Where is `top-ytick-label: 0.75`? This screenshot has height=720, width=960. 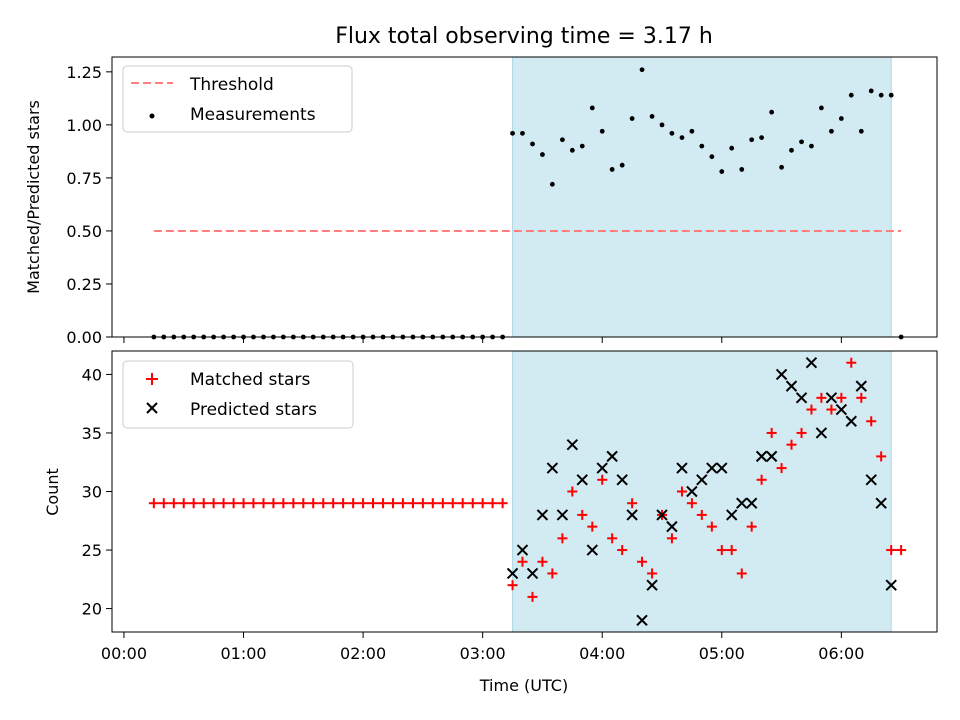
top-ytick-label: 0.75 is located at coordinates (84, 178).